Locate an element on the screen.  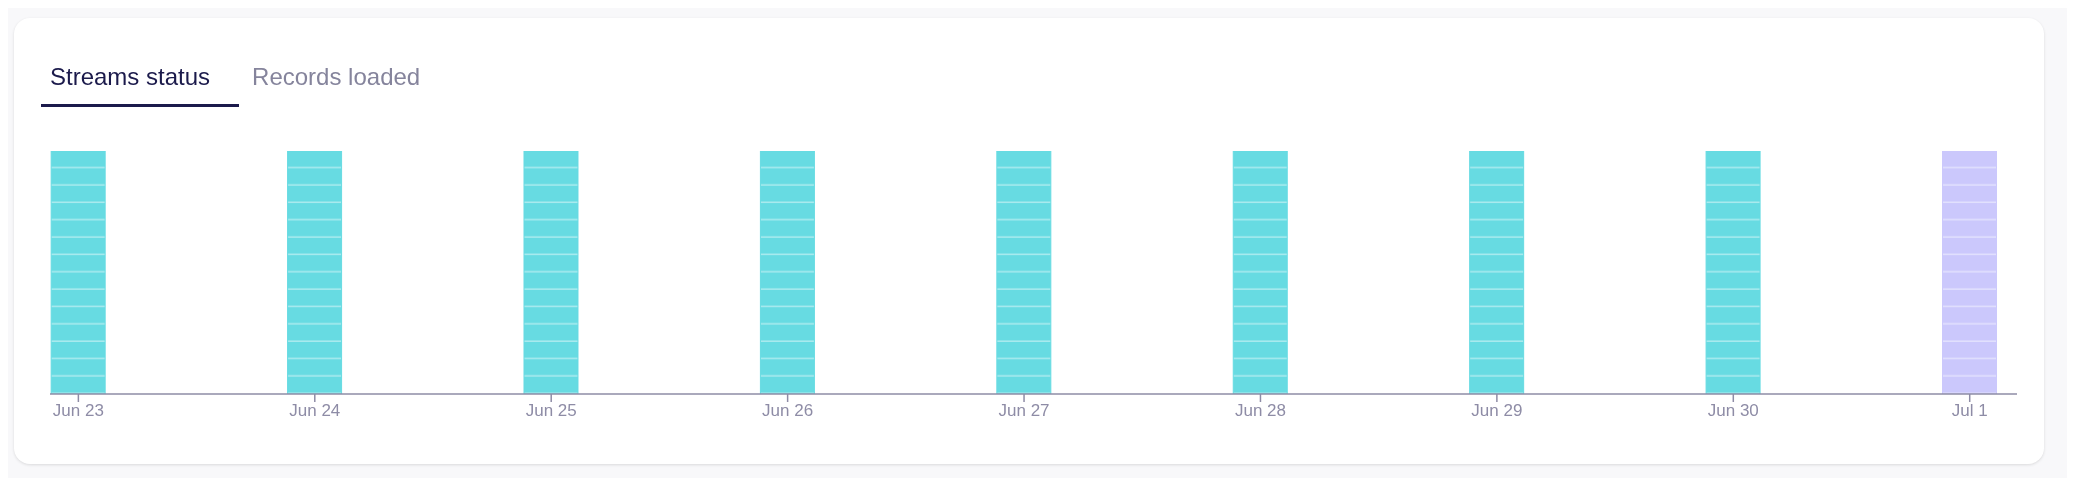
x-tick-label: Jul 1 is located at coordinates (1969, 411).